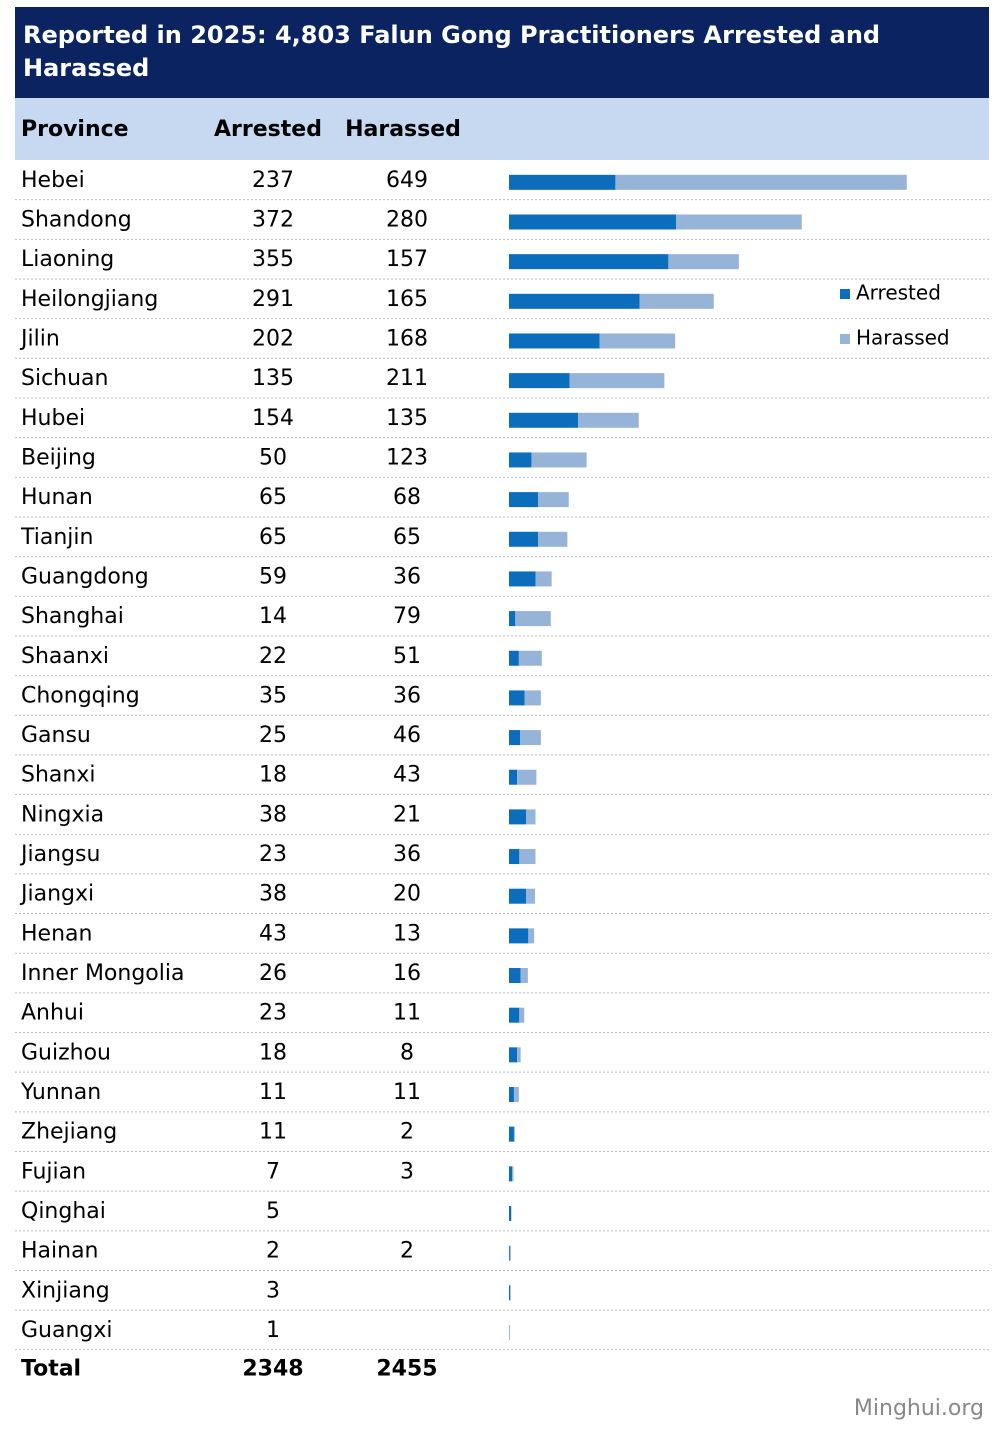  I want to click on province: Fujian, so click(53, 1171).